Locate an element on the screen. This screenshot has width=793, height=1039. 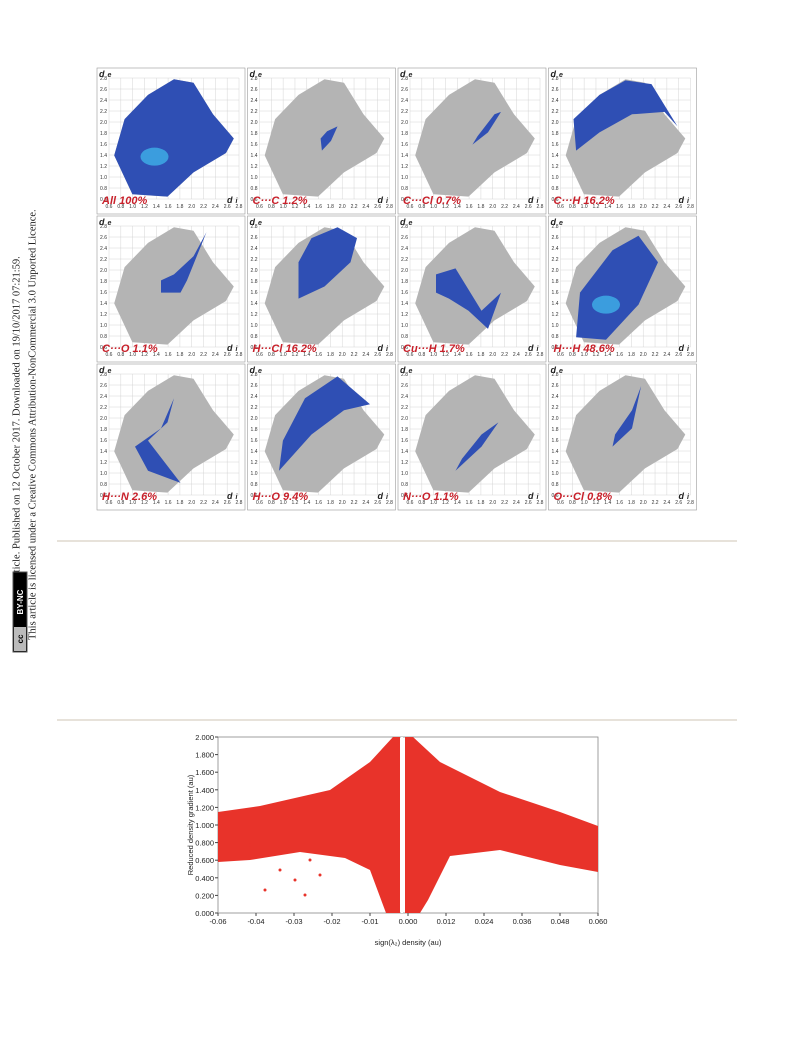
y-tick-label: 1.400 is located at coordinates (204, 790).